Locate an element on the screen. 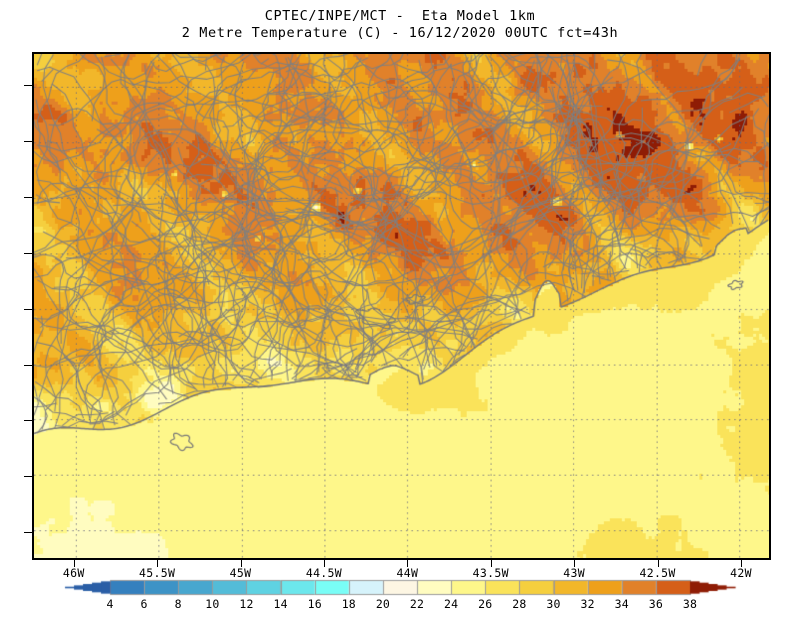 Image resolution: width=800 pixels, height=618 pixels. x-axis-label: 43.5W is located at coordinates (490, 573).